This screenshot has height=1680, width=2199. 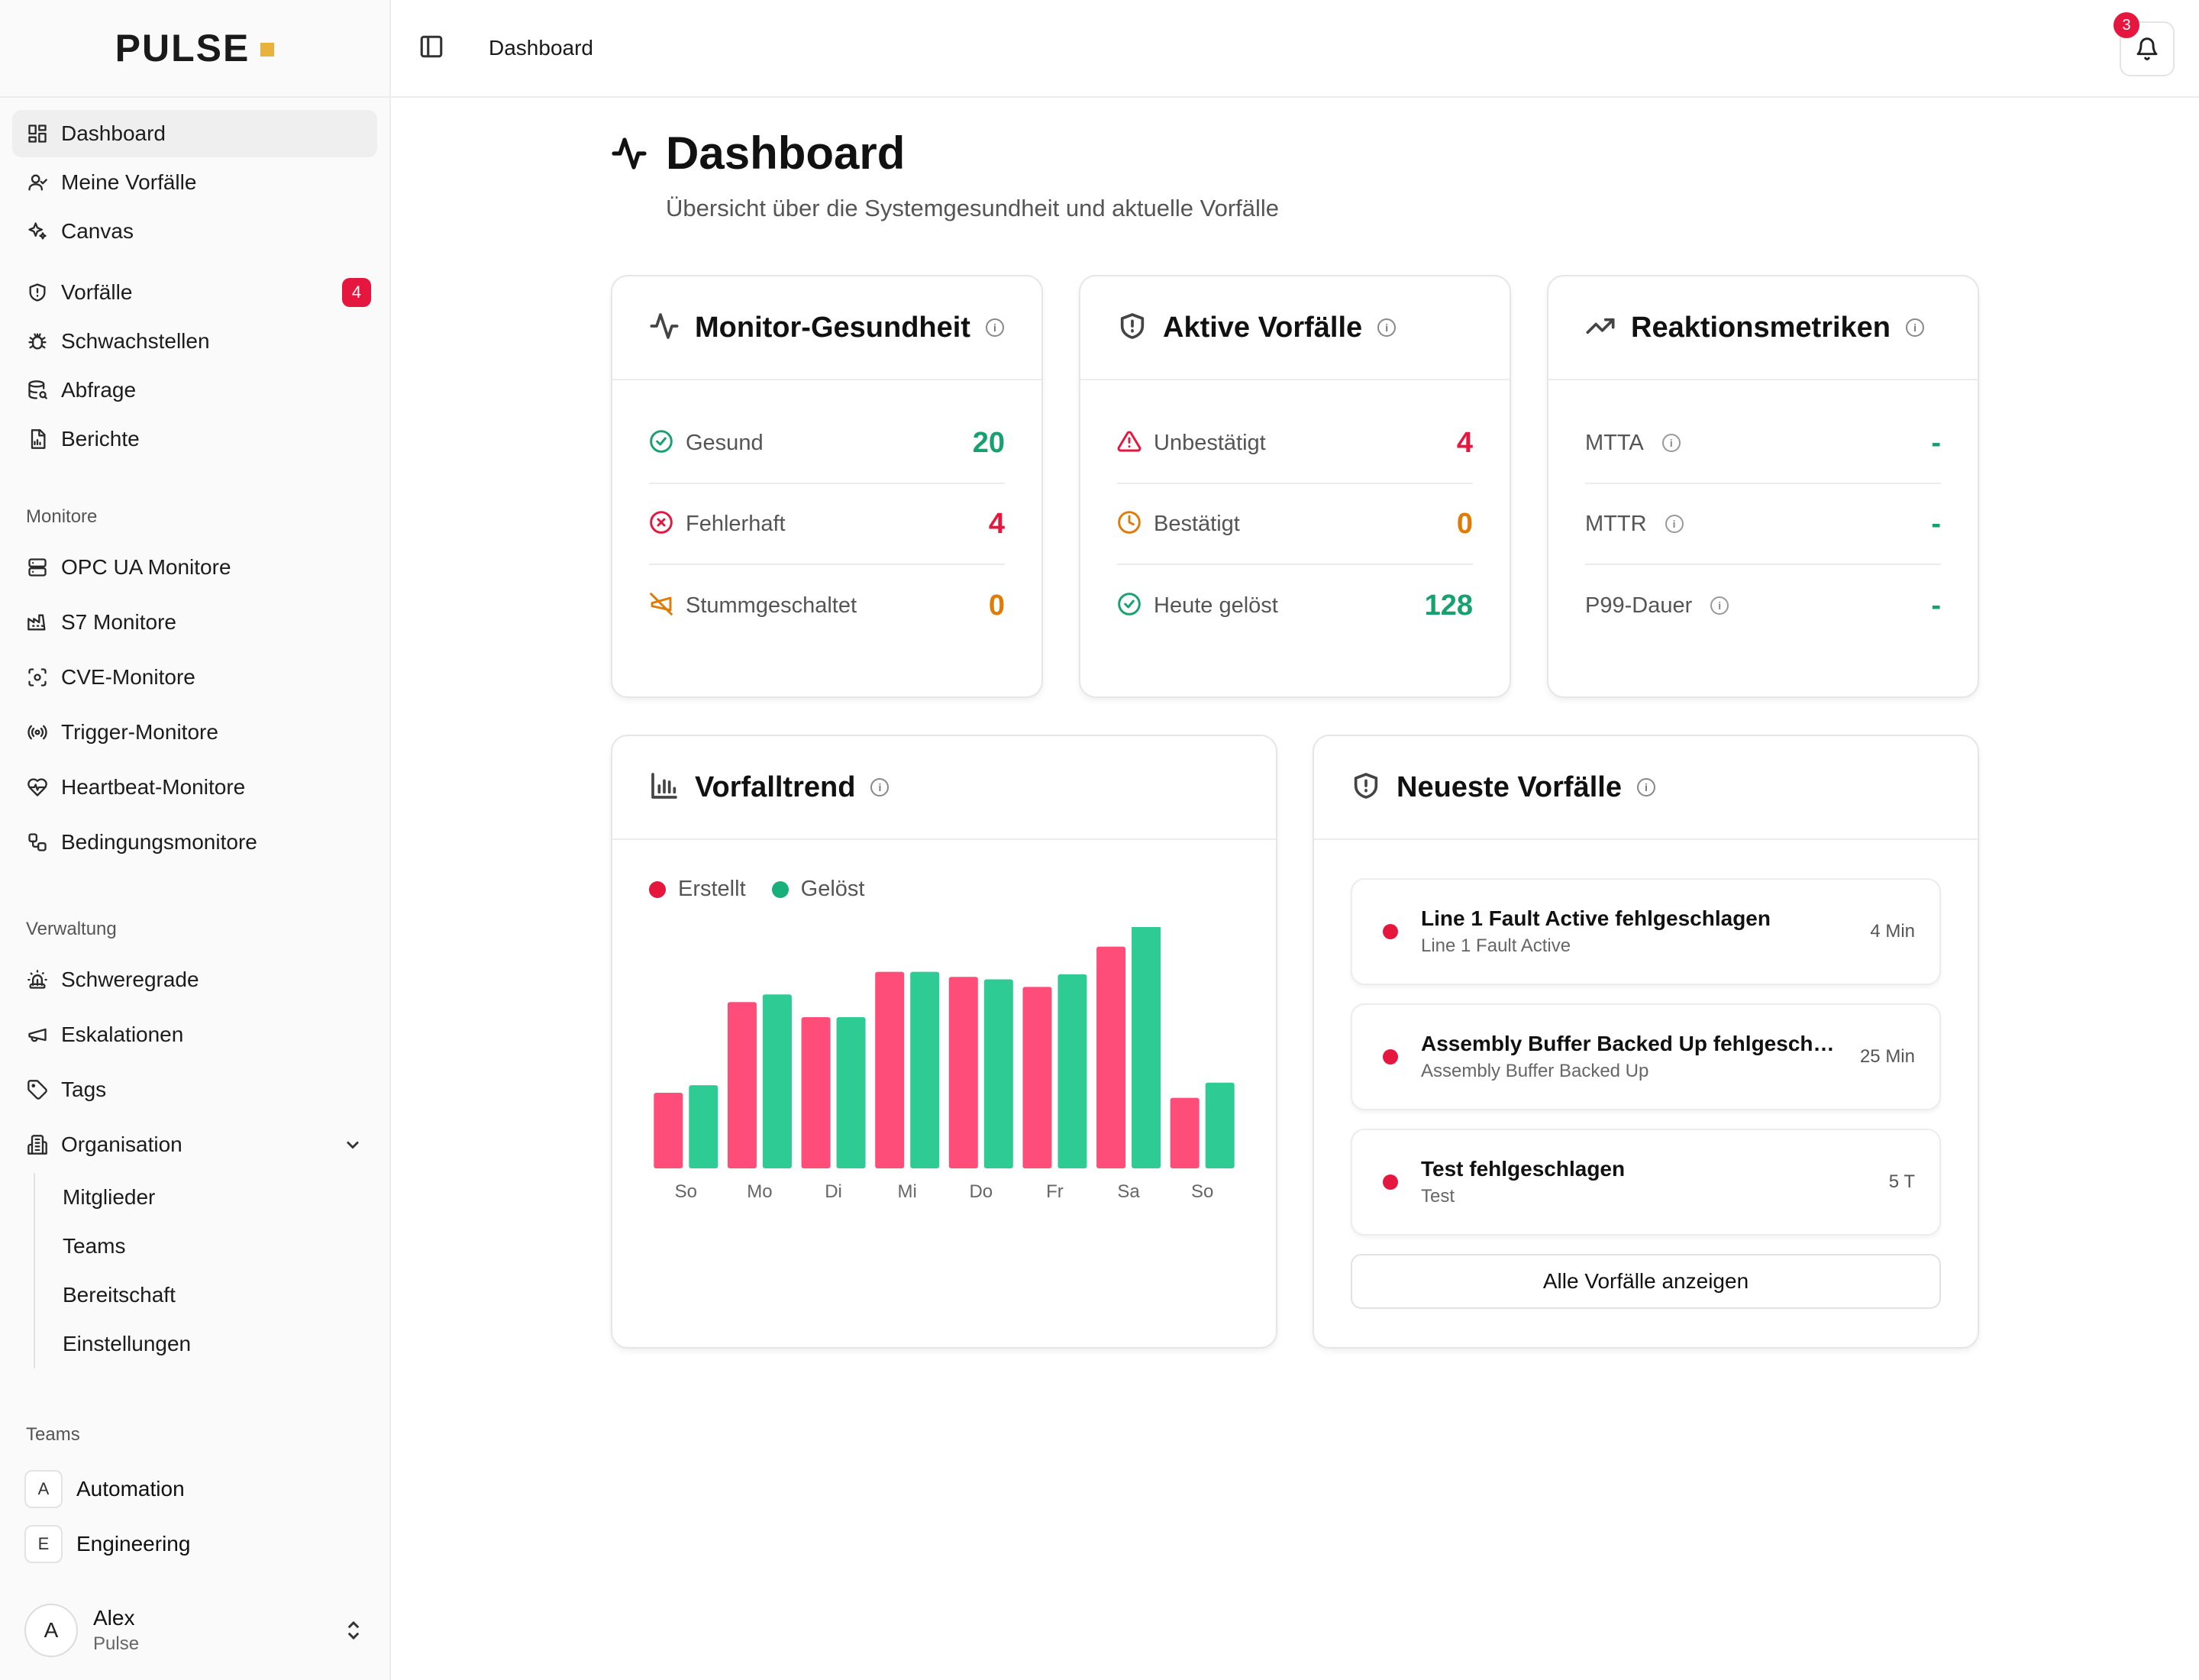 I want to click on tag-icon, so click(x=38, y=1090).